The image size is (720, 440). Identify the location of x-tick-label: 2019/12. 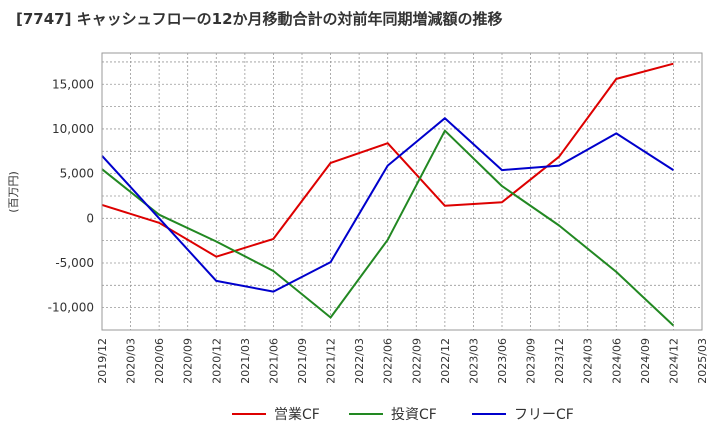
(102, 361).